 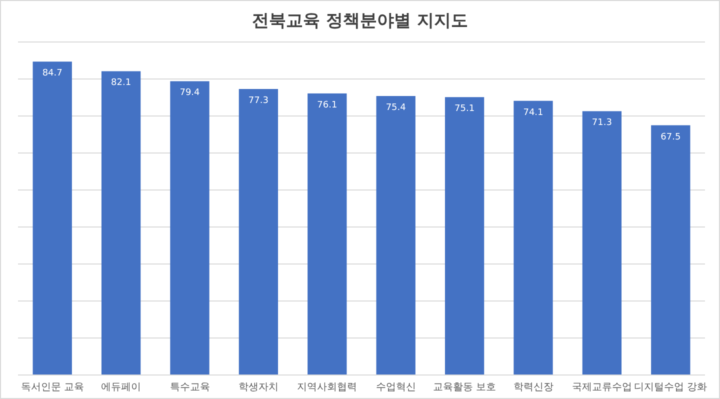 What do you see at coordinates (396, 387) in the screenshot?
I see `x-tick-label: 수업혁신` at bounding box center [396, 387].